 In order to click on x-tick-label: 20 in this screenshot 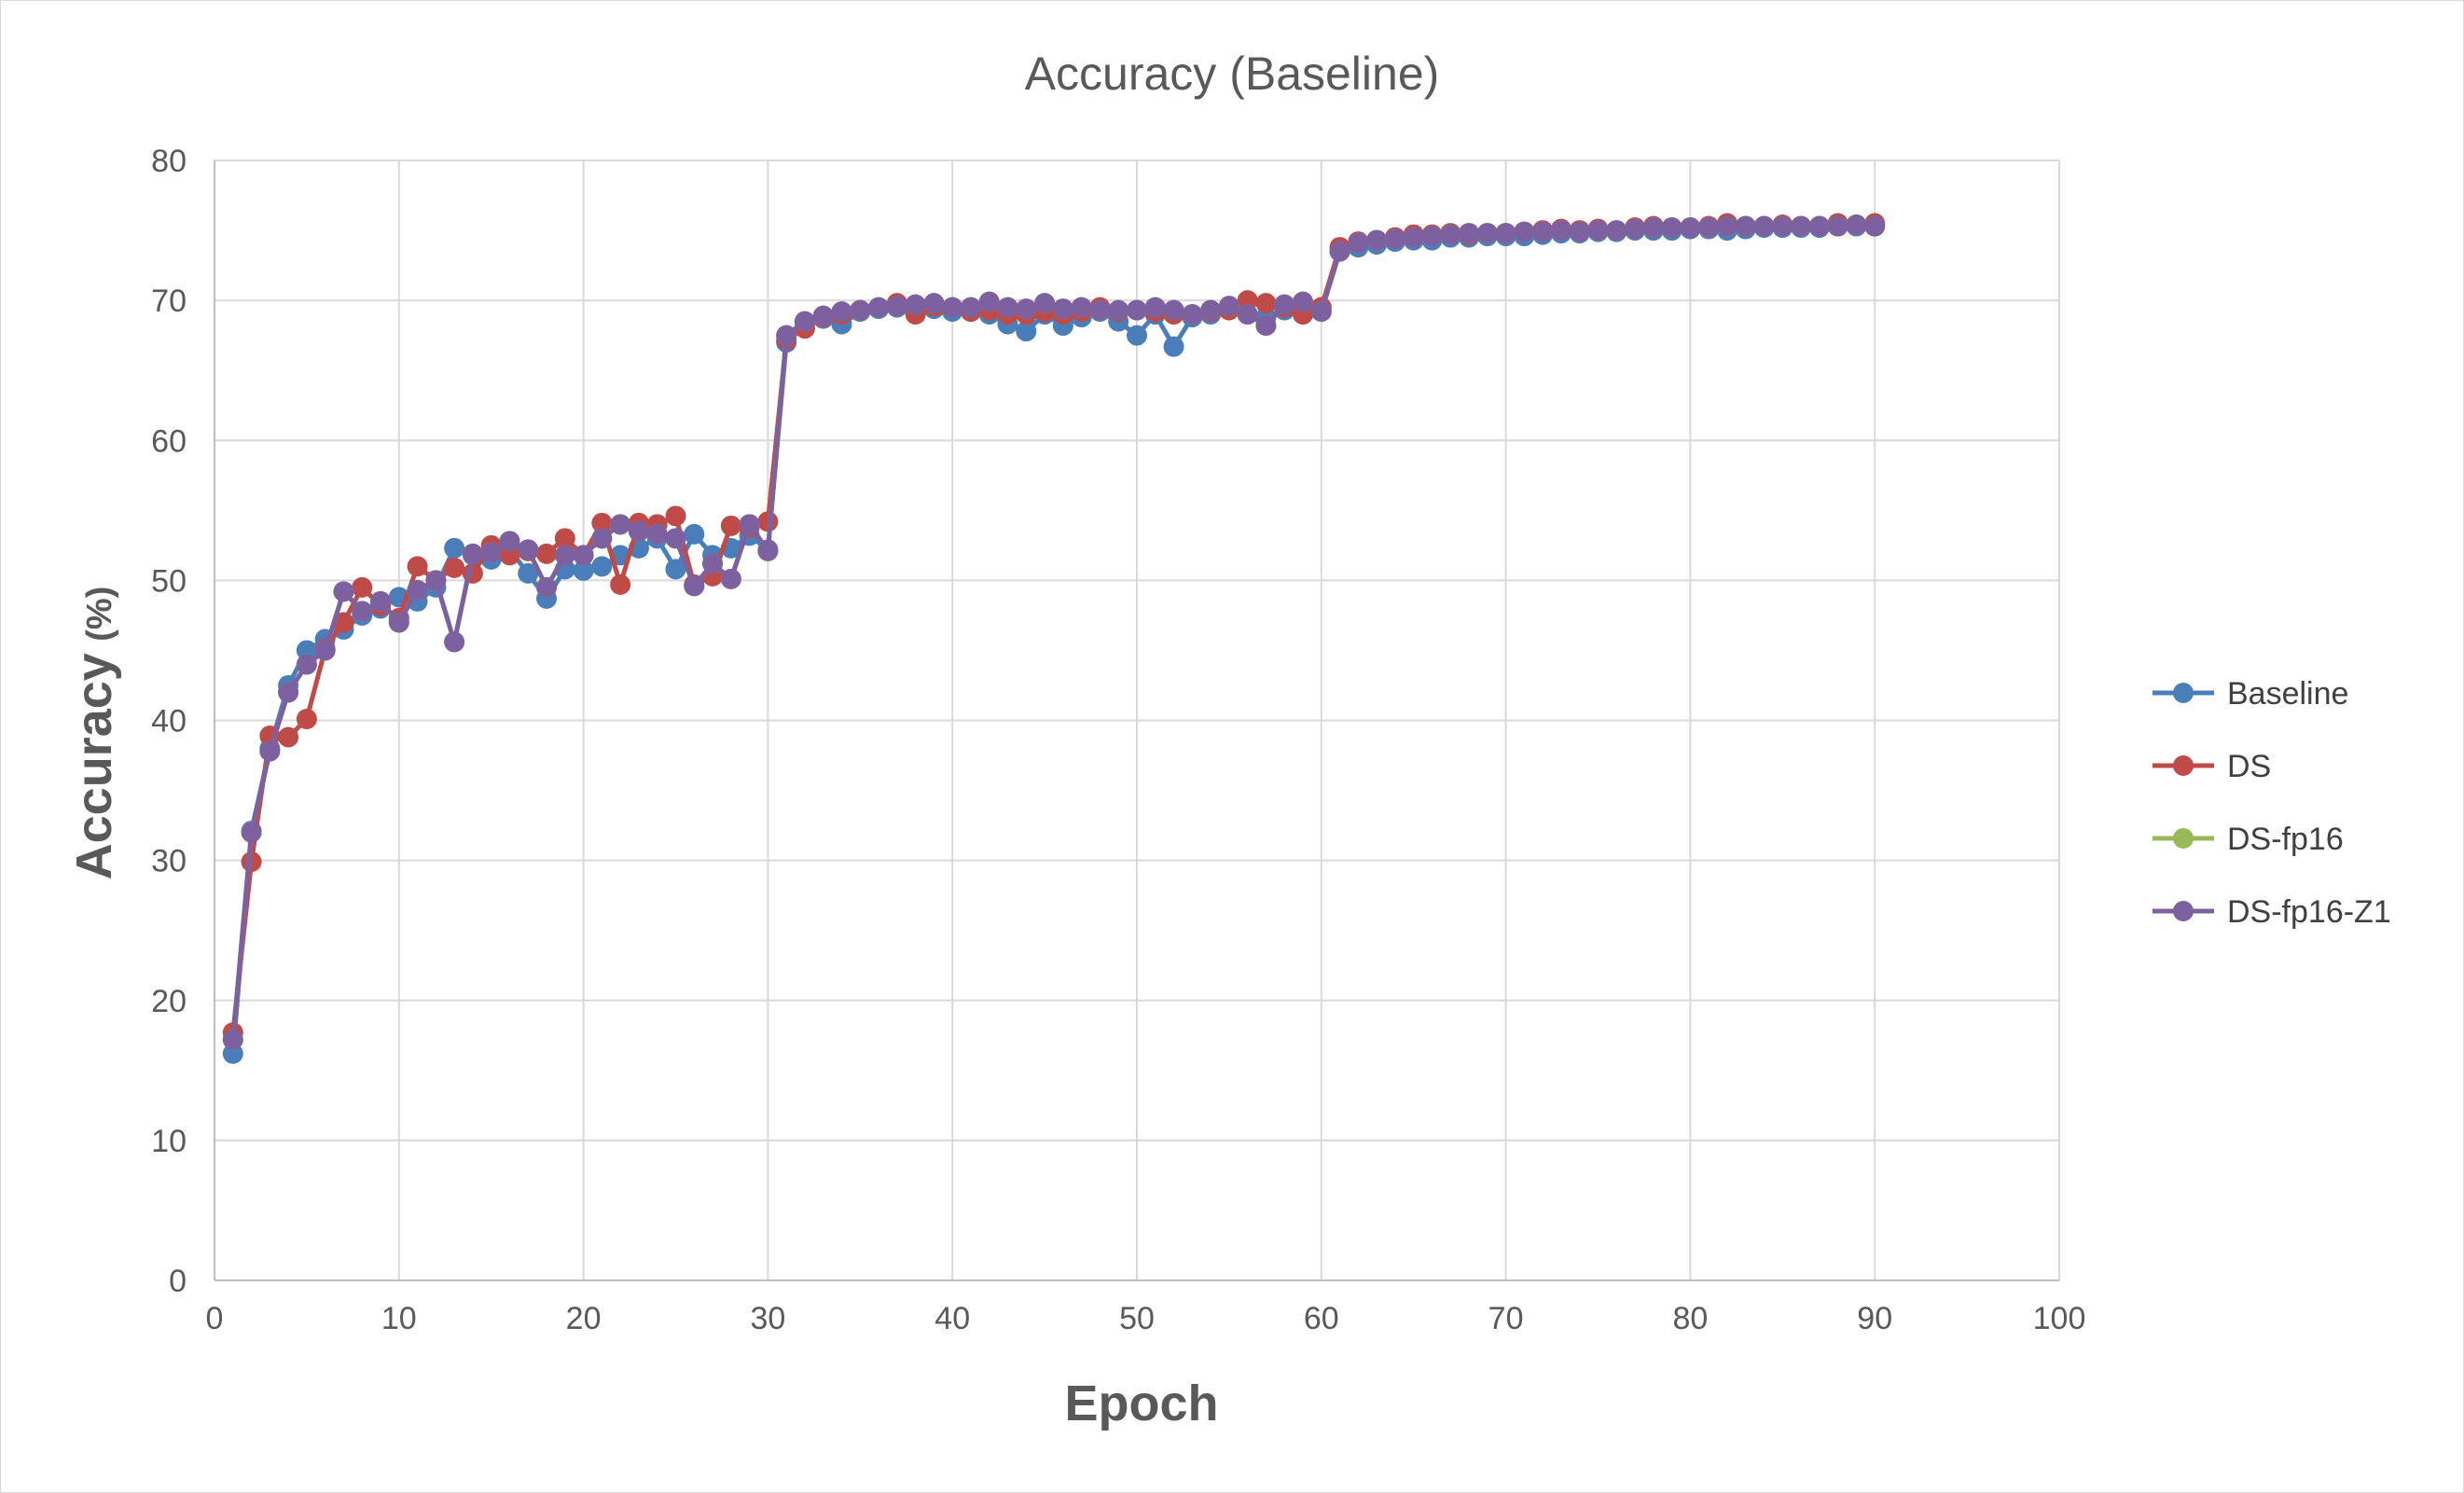, I will do `click(584, 1319)`.